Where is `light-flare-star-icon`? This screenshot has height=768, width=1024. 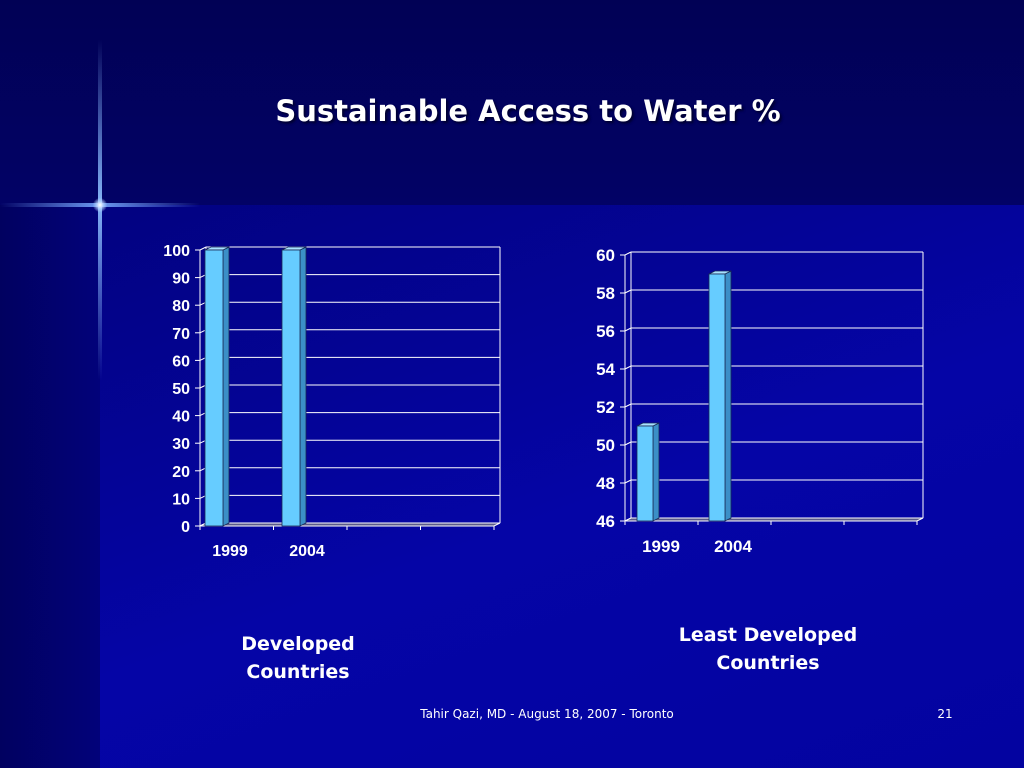 light-flare-star-icon is located at coordinates (100, 205).